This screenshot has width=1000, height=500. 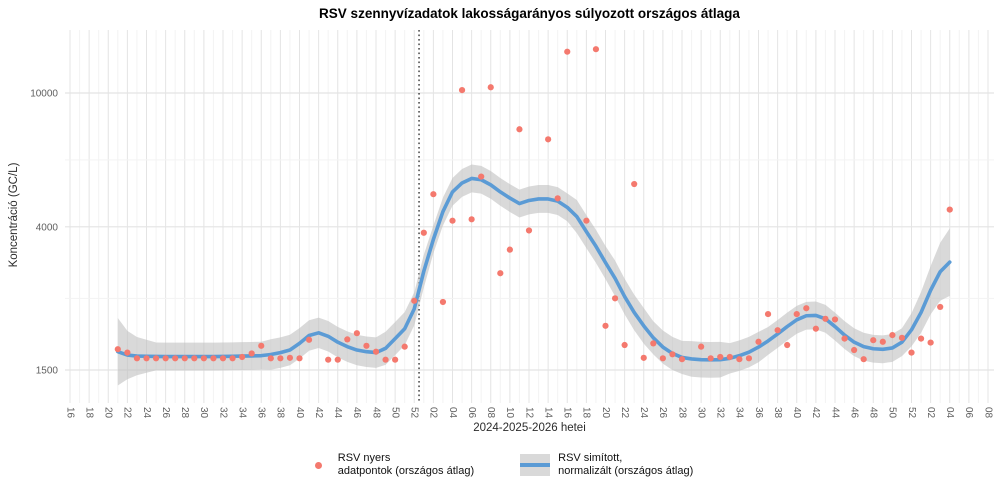 What do you see at coordinates (529, 428) in the screenshot?
I see `x-axis-title: 2024-2025-2026 hetei` at bounding box center [529, 428].